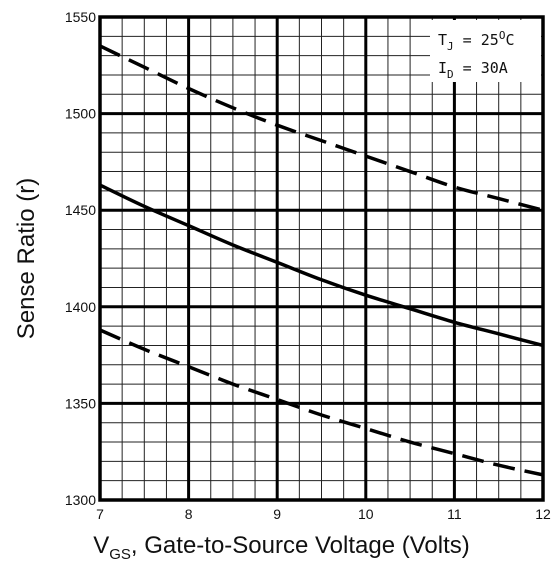 The image size is (553, 563). What do you see at coordinates (473, 70) in the screenshot?
I see `annotation-2: ID = 30A` at bounding box center [473, 70].